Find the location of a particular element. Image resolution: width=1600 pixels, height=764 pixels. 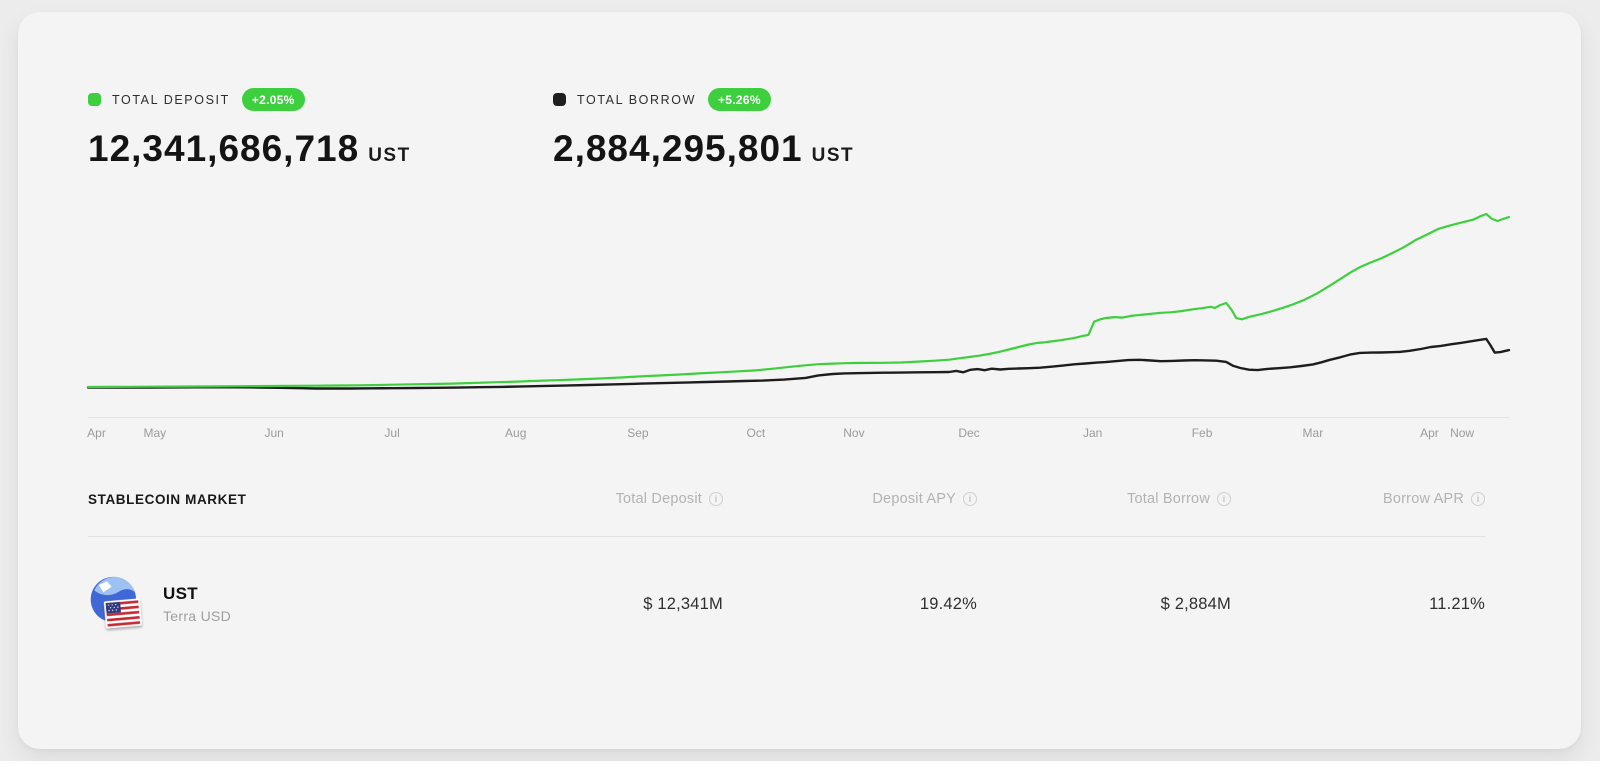

cell-deposit-apy: 19.42% is located at coordinates (948, 603).